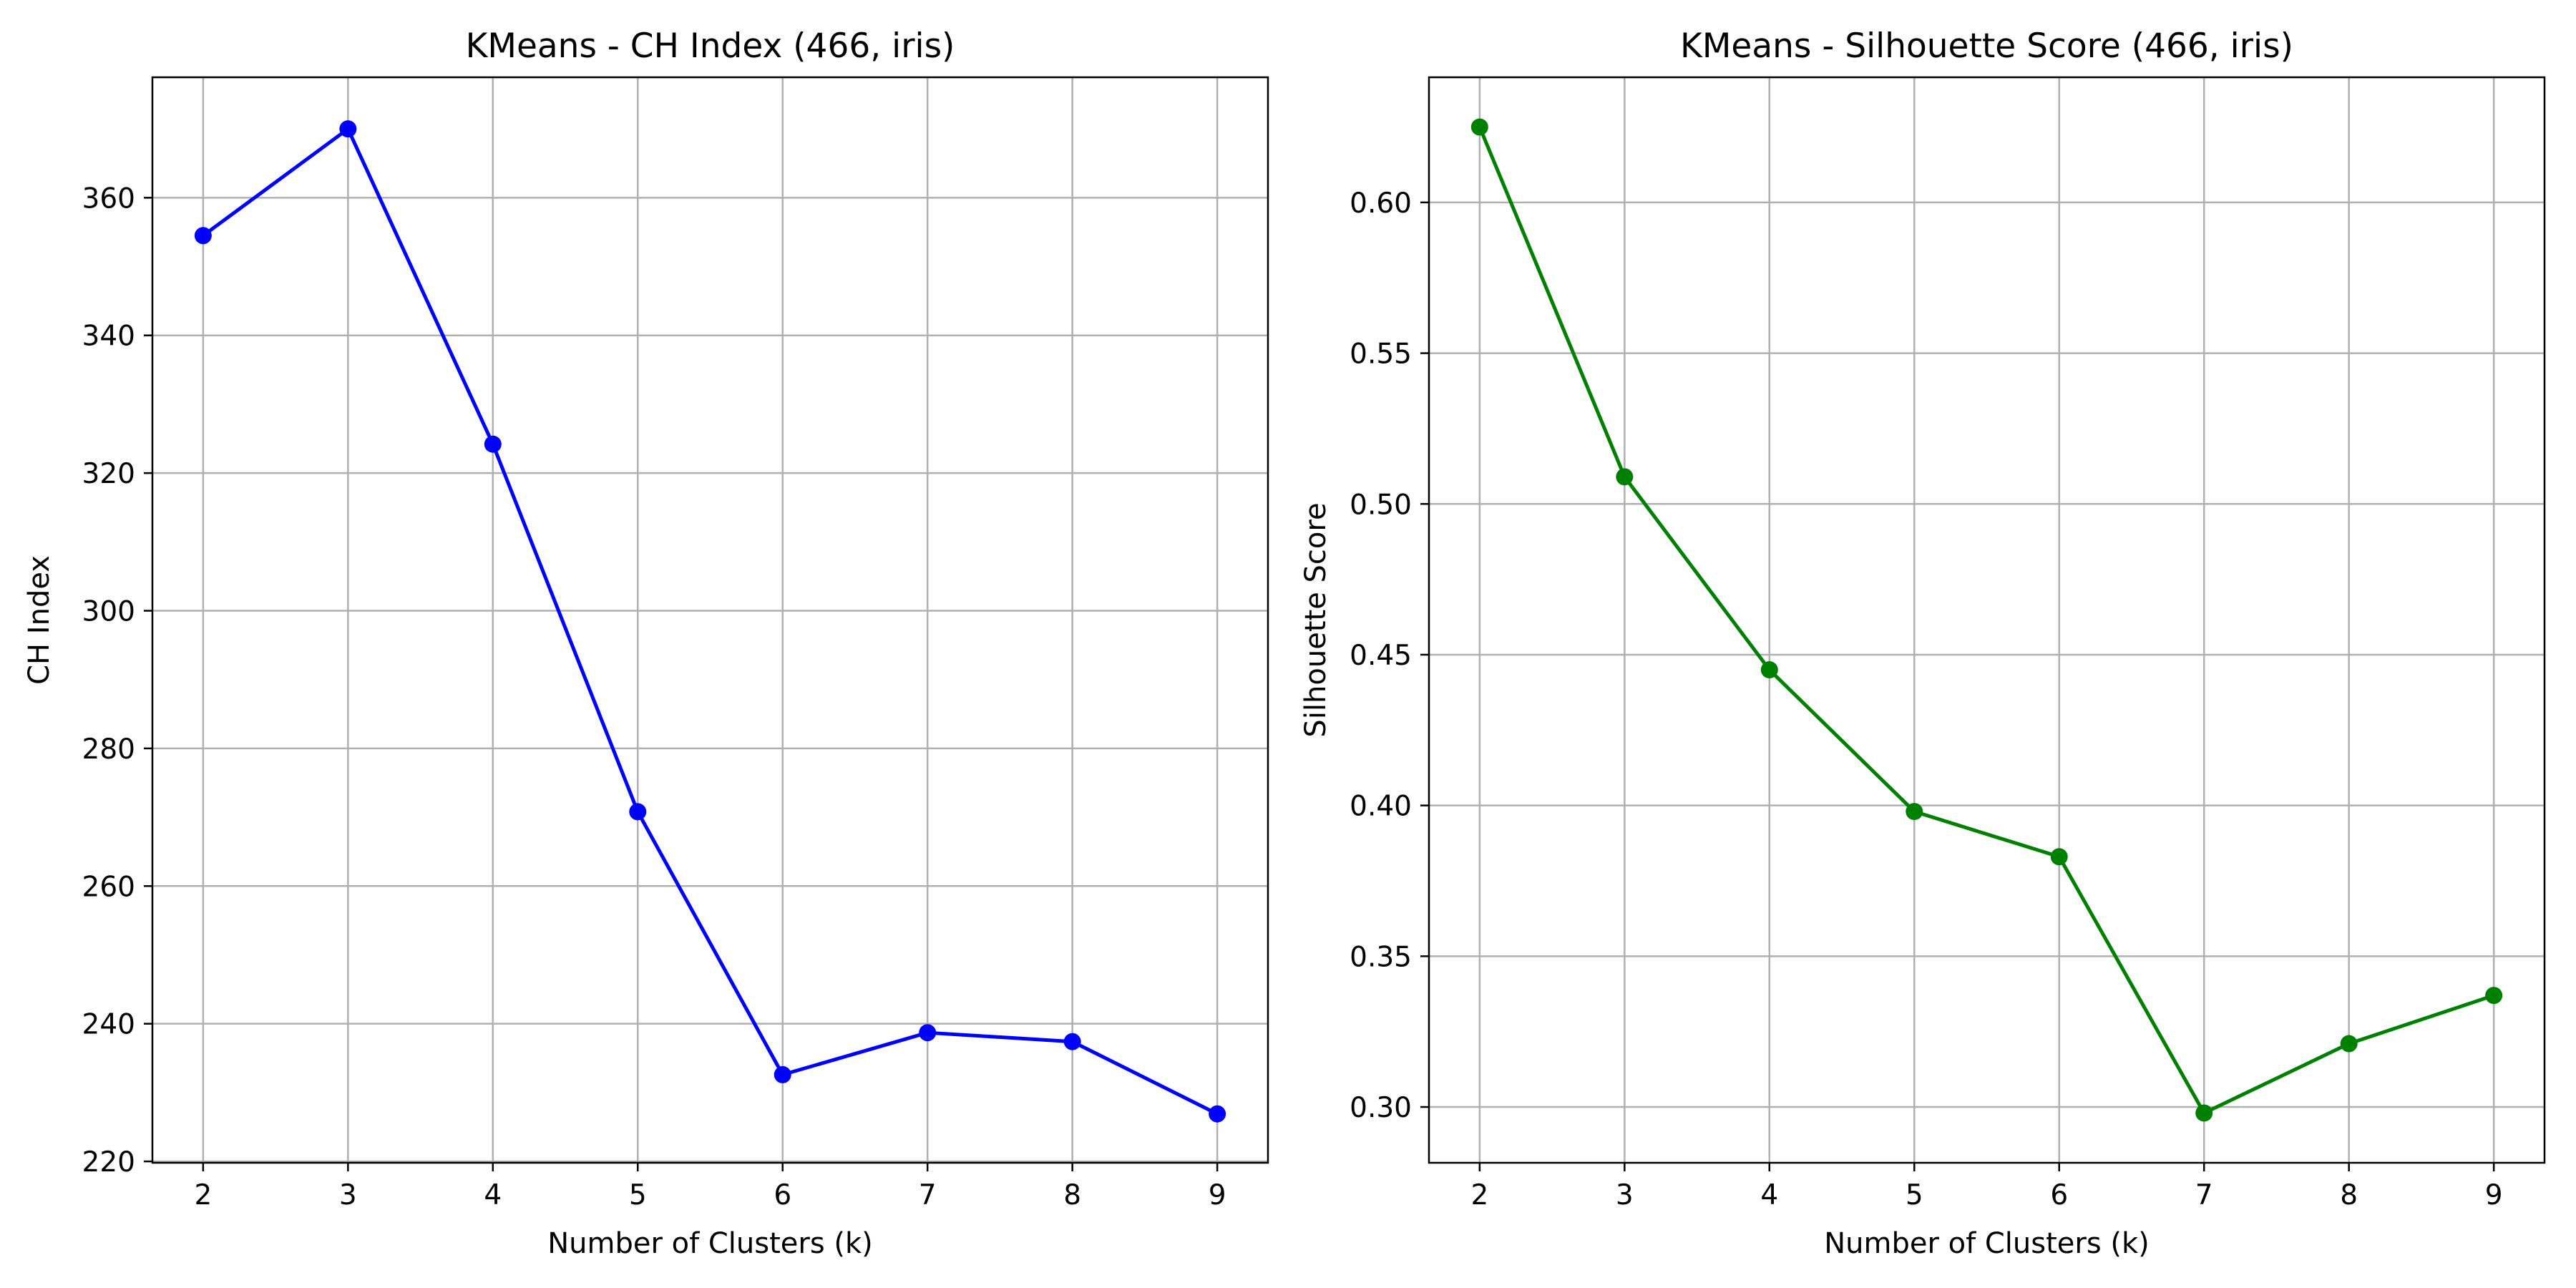 This screenshot has width=2576, height=1288. I want to click on y-tick-label: 0.30, so click(1381, 1108).